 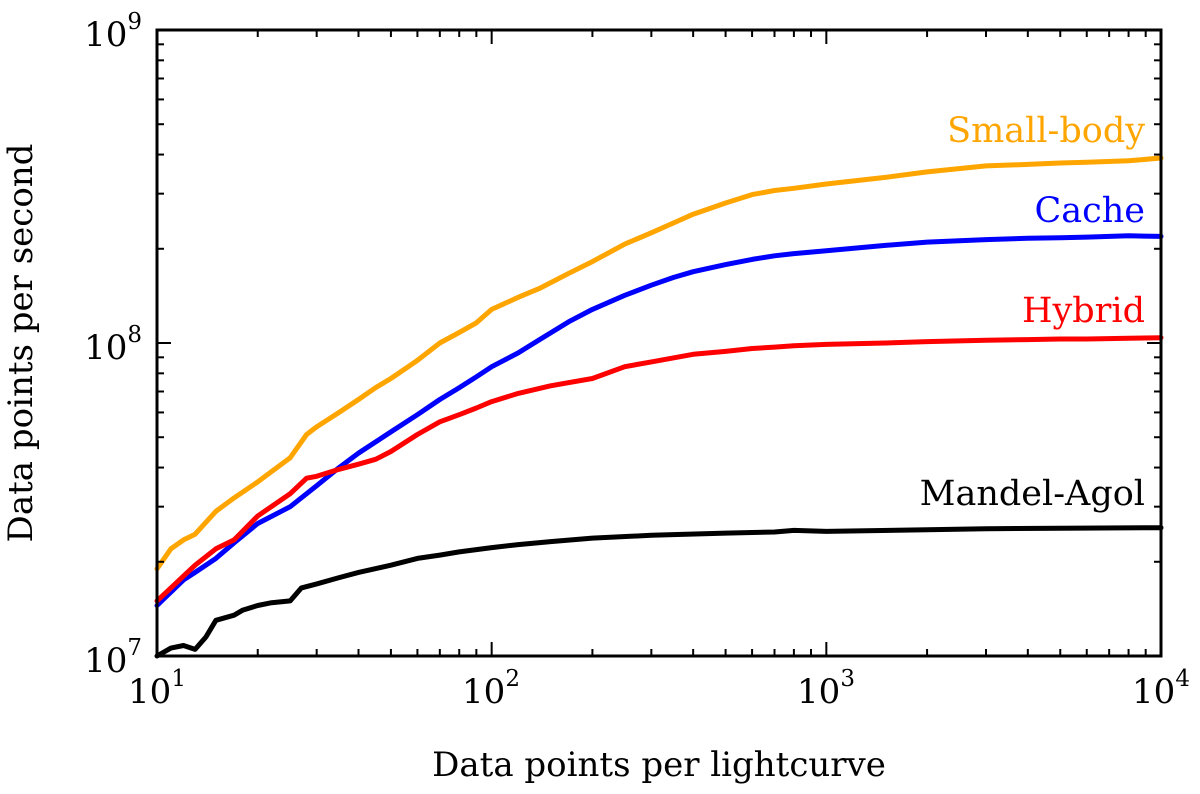 What do you see at coordinates (659, 592) in the screenshot?
I see `series-line-mandel-agol` at bounding box center [659, 592].